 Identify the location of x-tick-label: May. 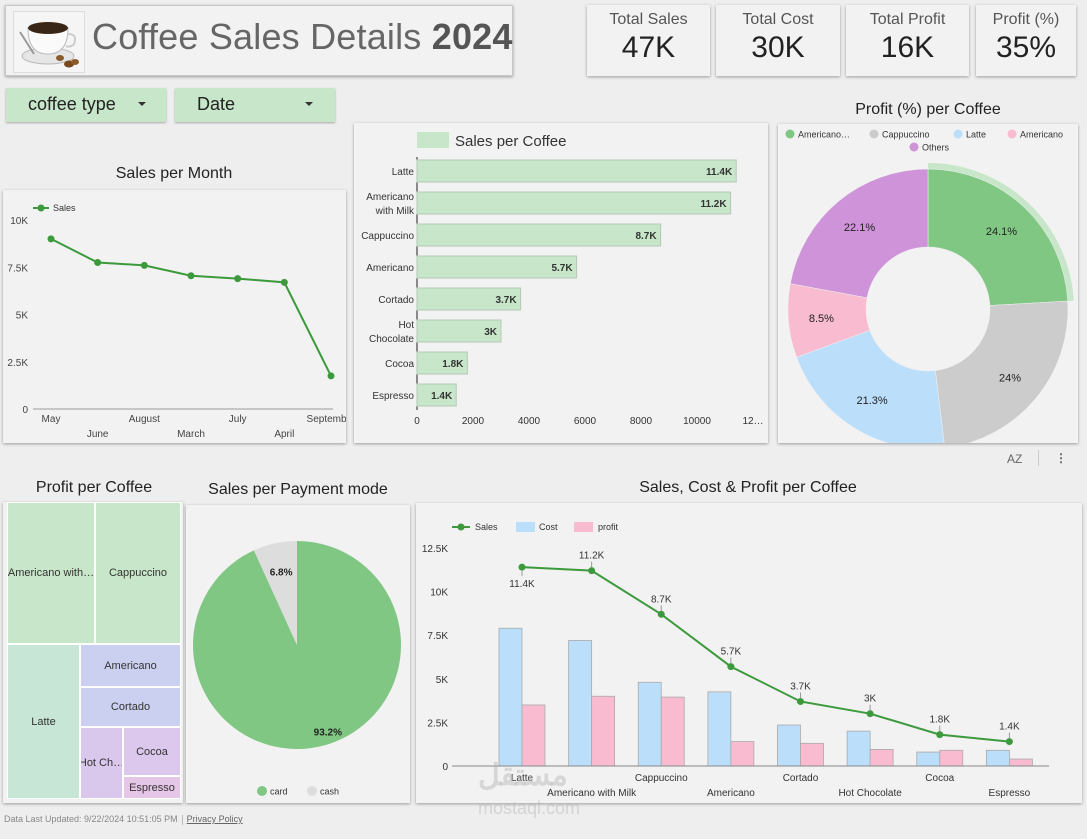
(51, 419).